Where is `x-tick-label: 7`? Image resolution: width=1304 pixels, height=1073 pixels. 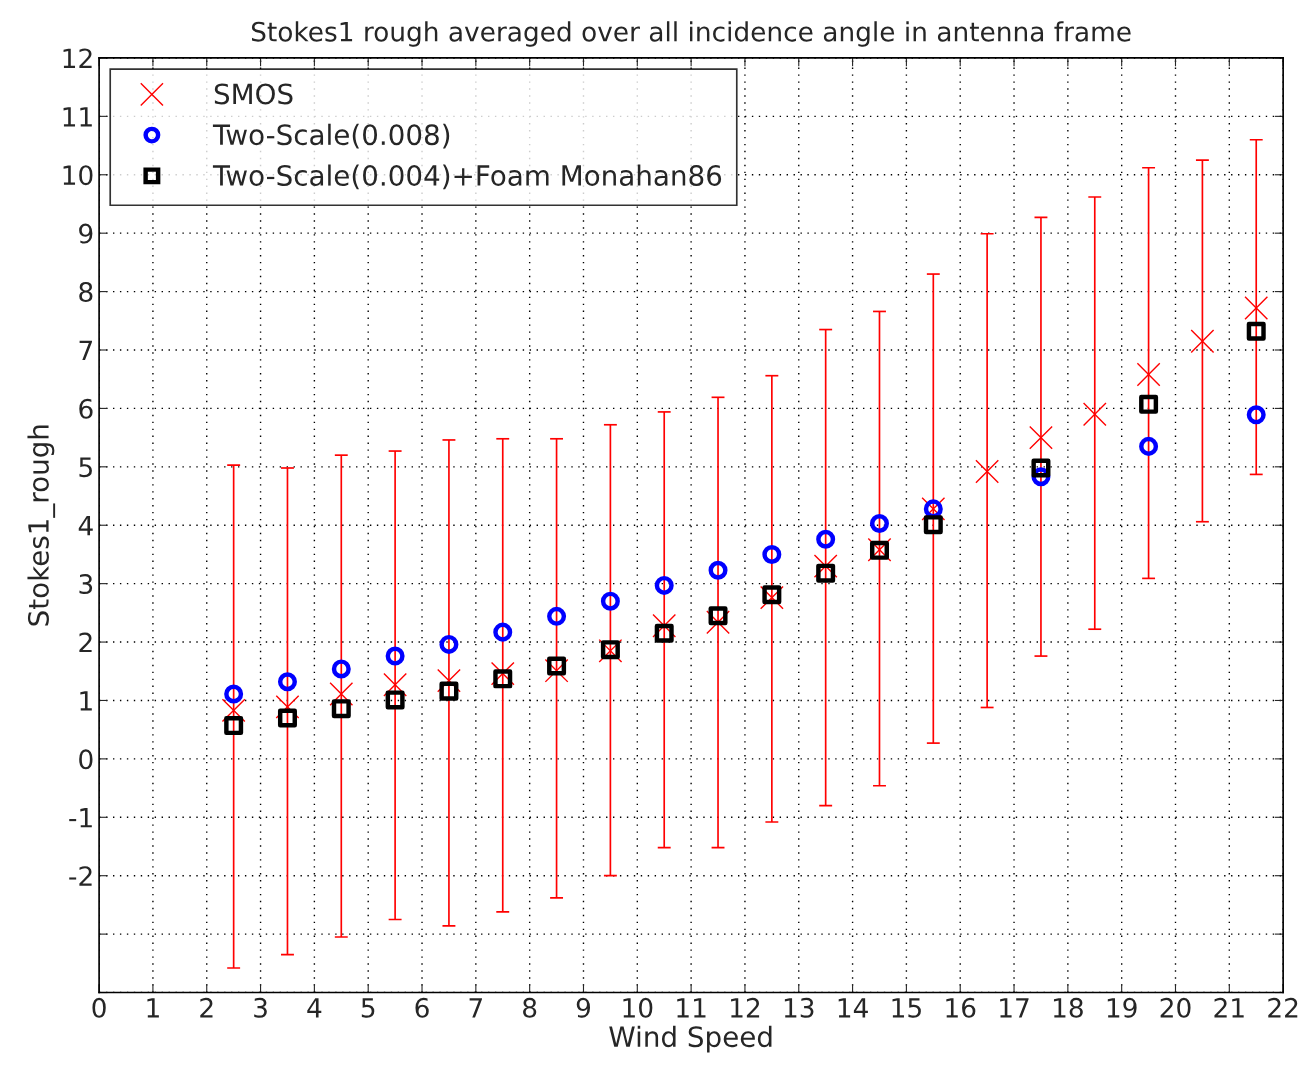
x-tick-label: 7 is located at coordinates (475, 1008).